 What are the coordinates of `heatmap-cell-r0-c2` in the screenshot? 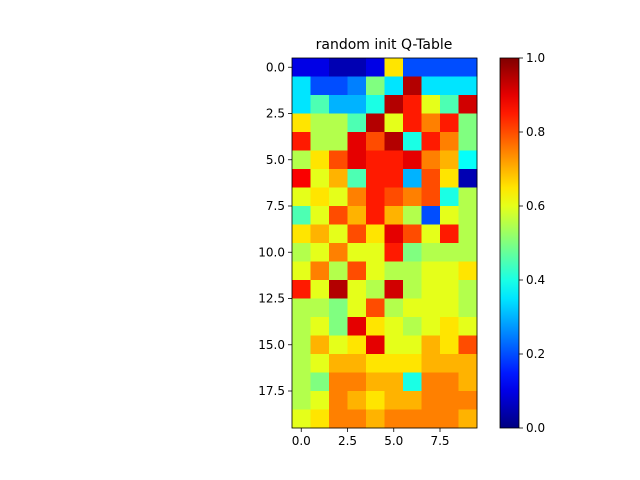 It's located at (338, 67).